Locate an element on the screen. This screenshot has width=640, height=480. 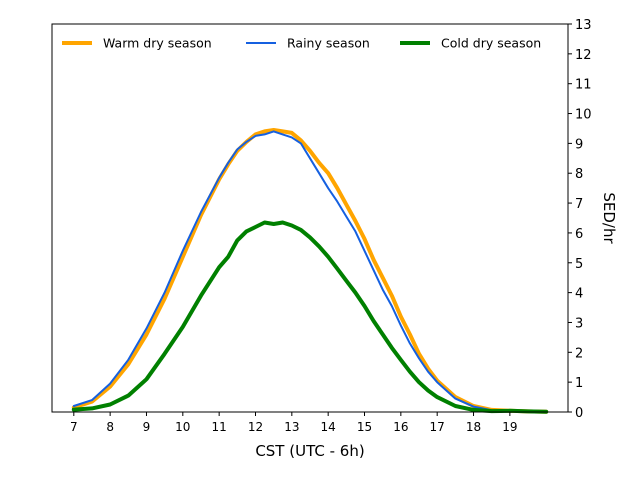
legend-label-0: Warm dry season is located at coordinates (157, 43).